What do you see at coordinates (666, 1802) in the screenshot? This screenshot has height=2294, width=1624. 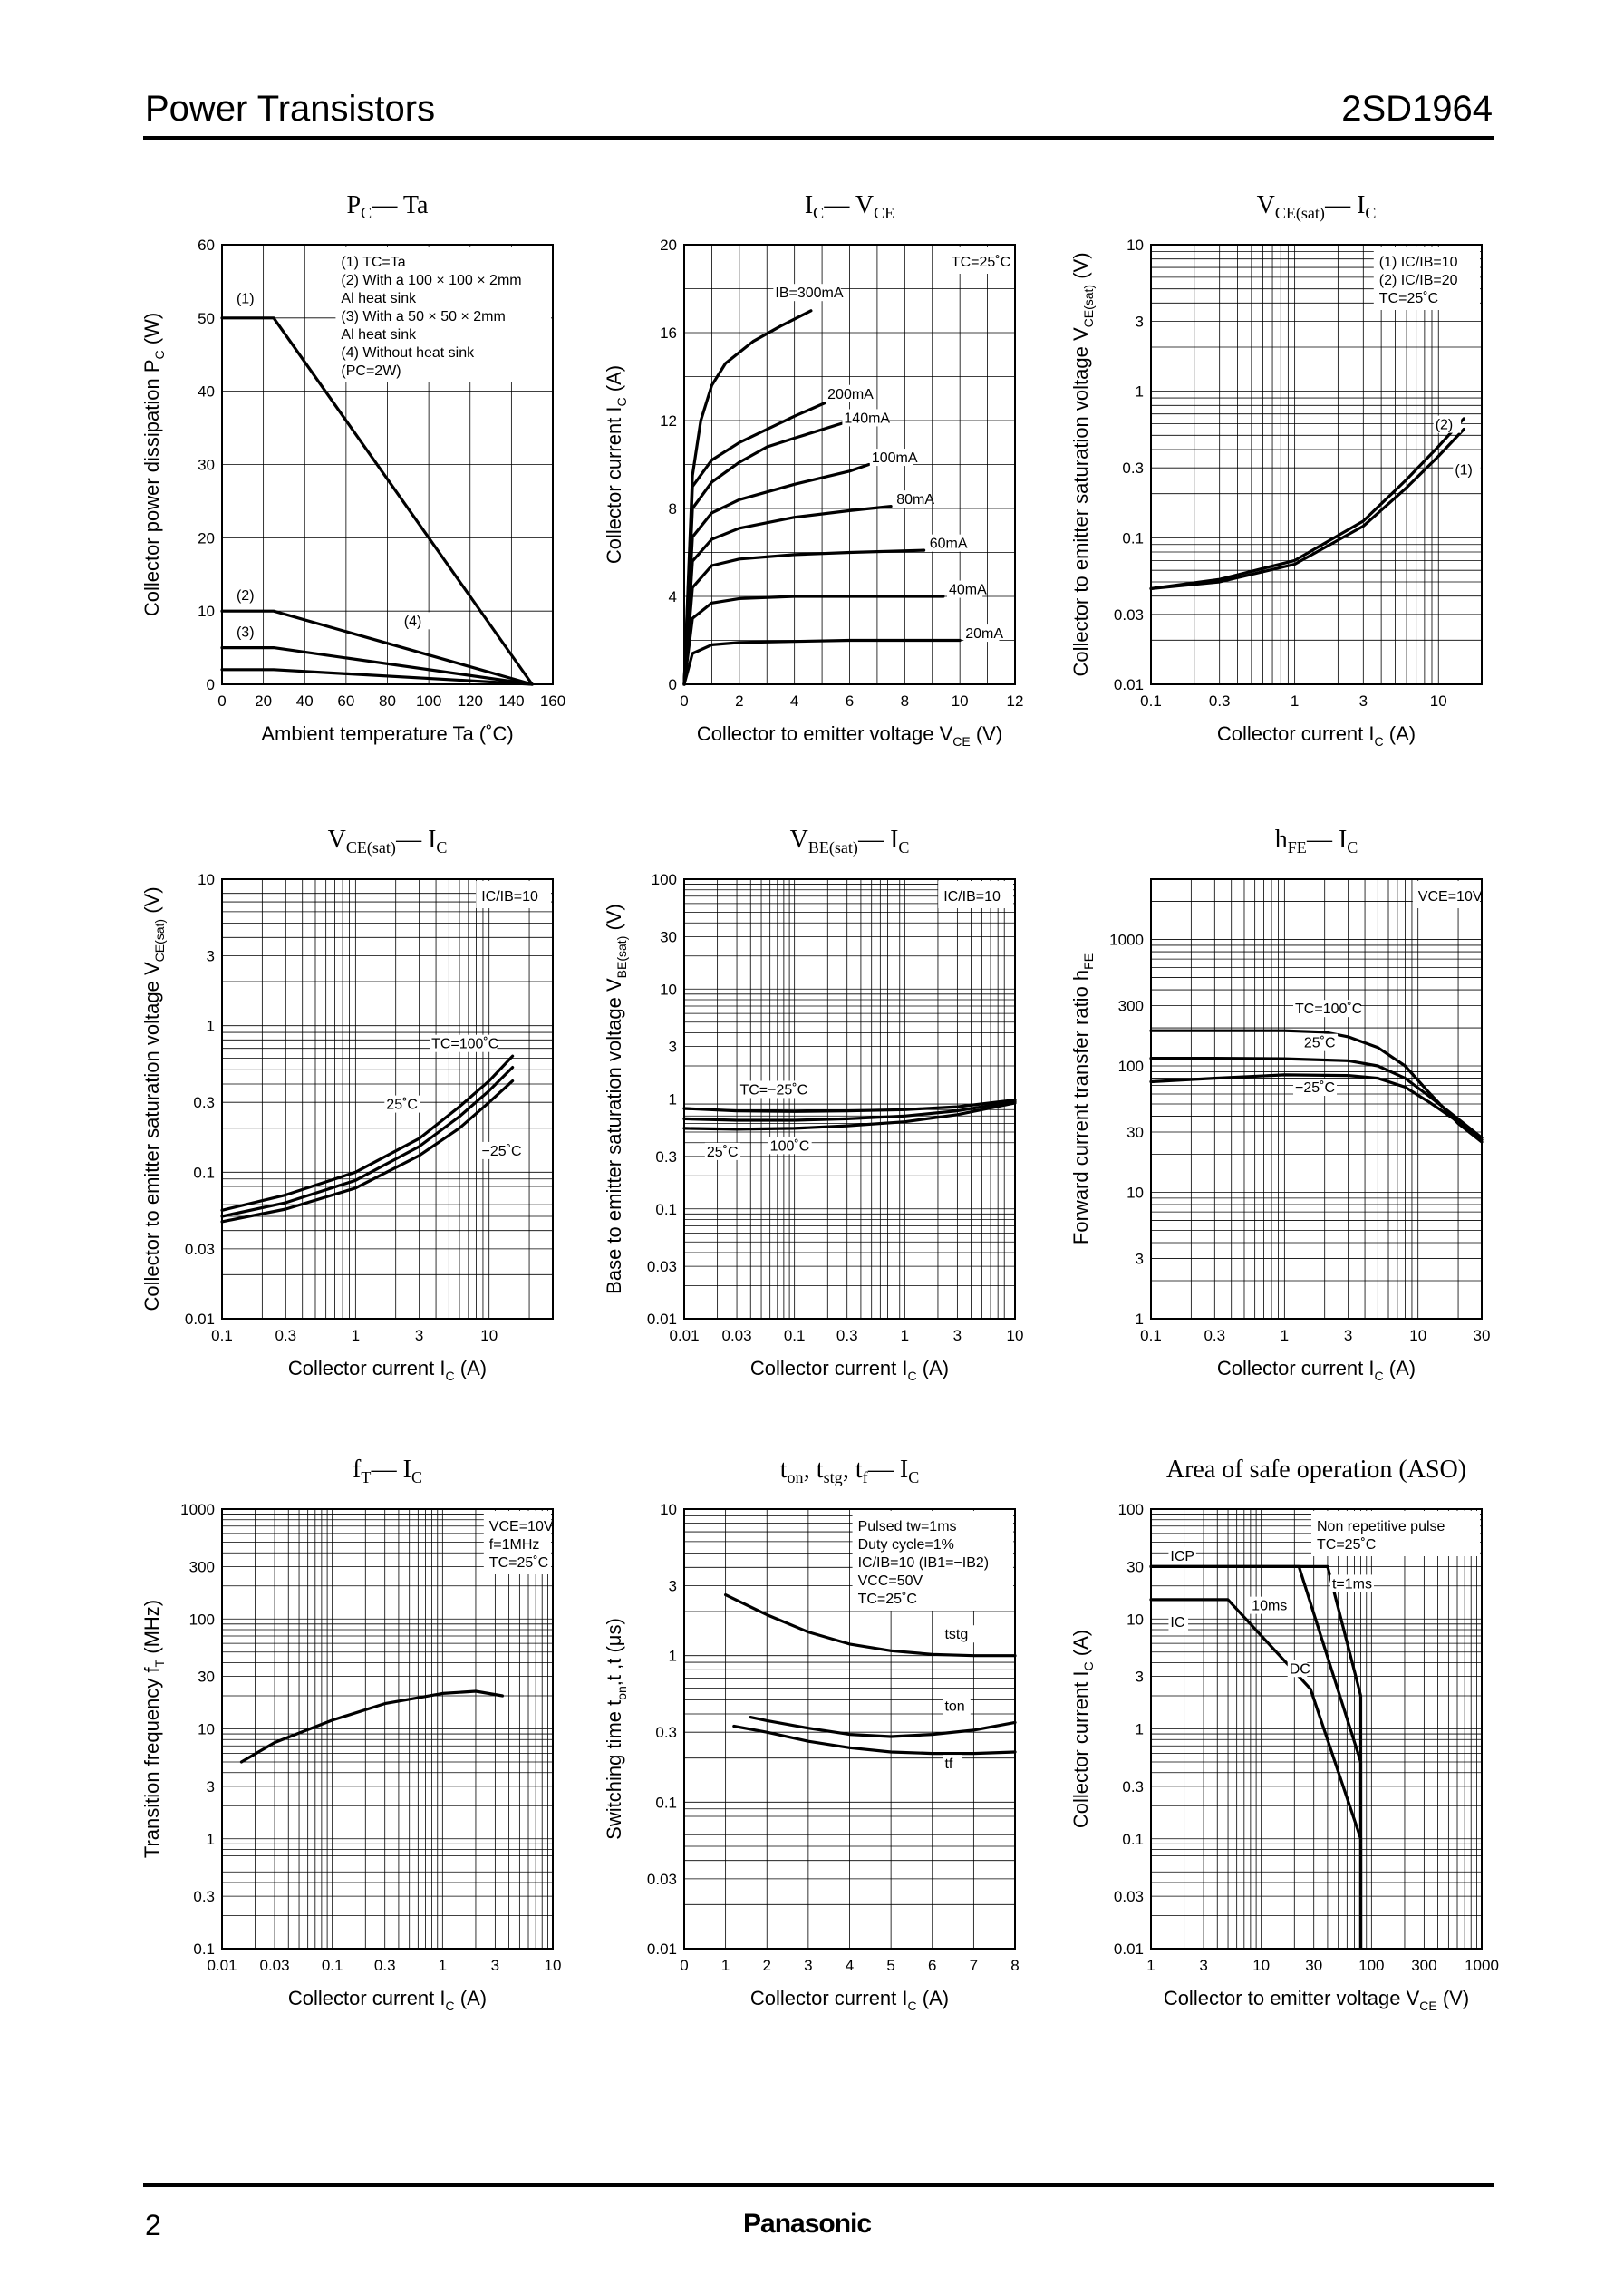 I see `y-tick-label: 0.1` at bounding box center [666, 1802].